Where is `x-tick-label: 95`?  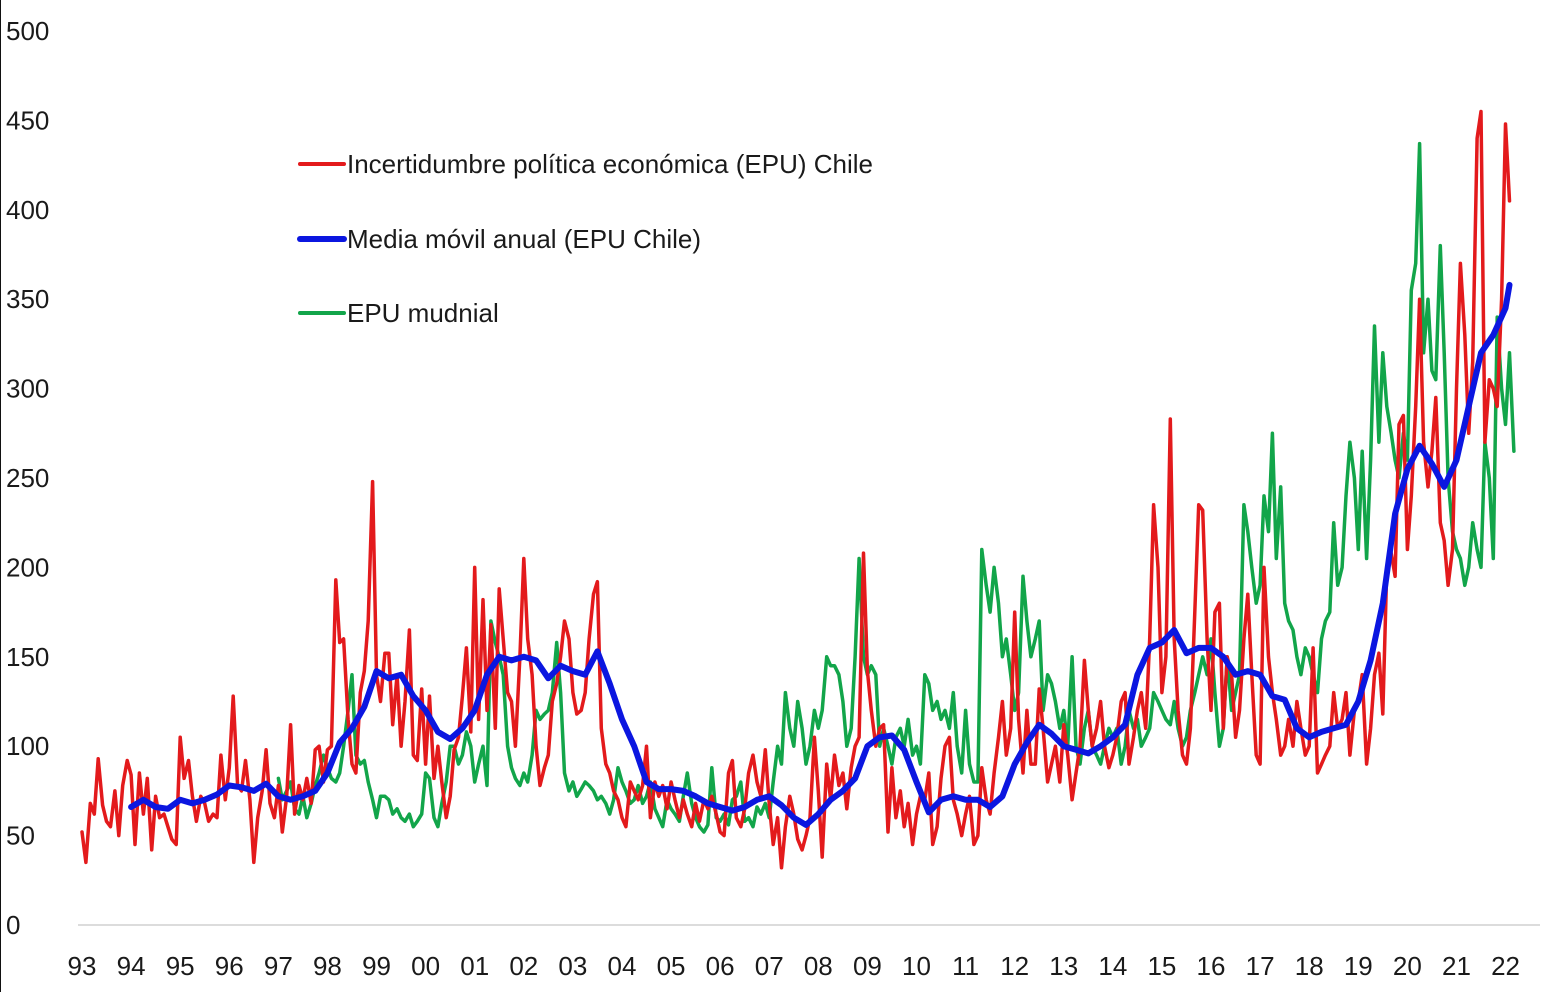
x-tick-label: 95 is located at coordinates (180, 966).